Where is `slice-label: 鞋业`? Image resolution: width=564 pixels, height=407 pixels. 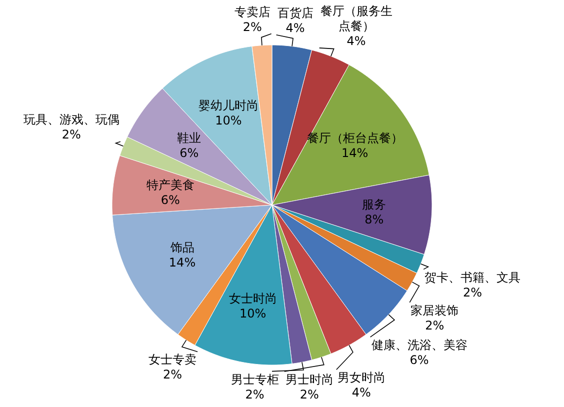 slice-label: 鞋业 is located at coordinates (189, 137).